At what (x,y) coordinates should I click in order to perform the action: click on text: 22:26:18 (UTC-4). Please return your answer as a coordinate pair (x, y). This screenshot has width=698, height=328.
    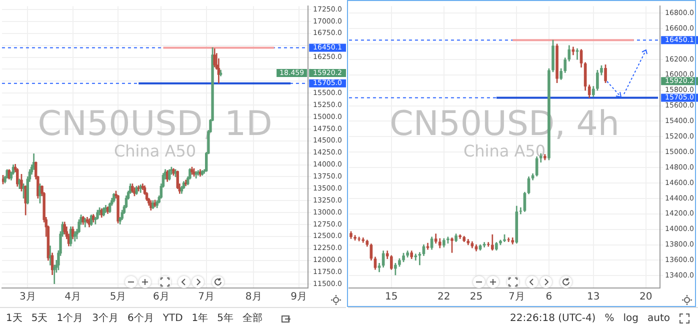
    Looking at the image, I should click on (553, 318).